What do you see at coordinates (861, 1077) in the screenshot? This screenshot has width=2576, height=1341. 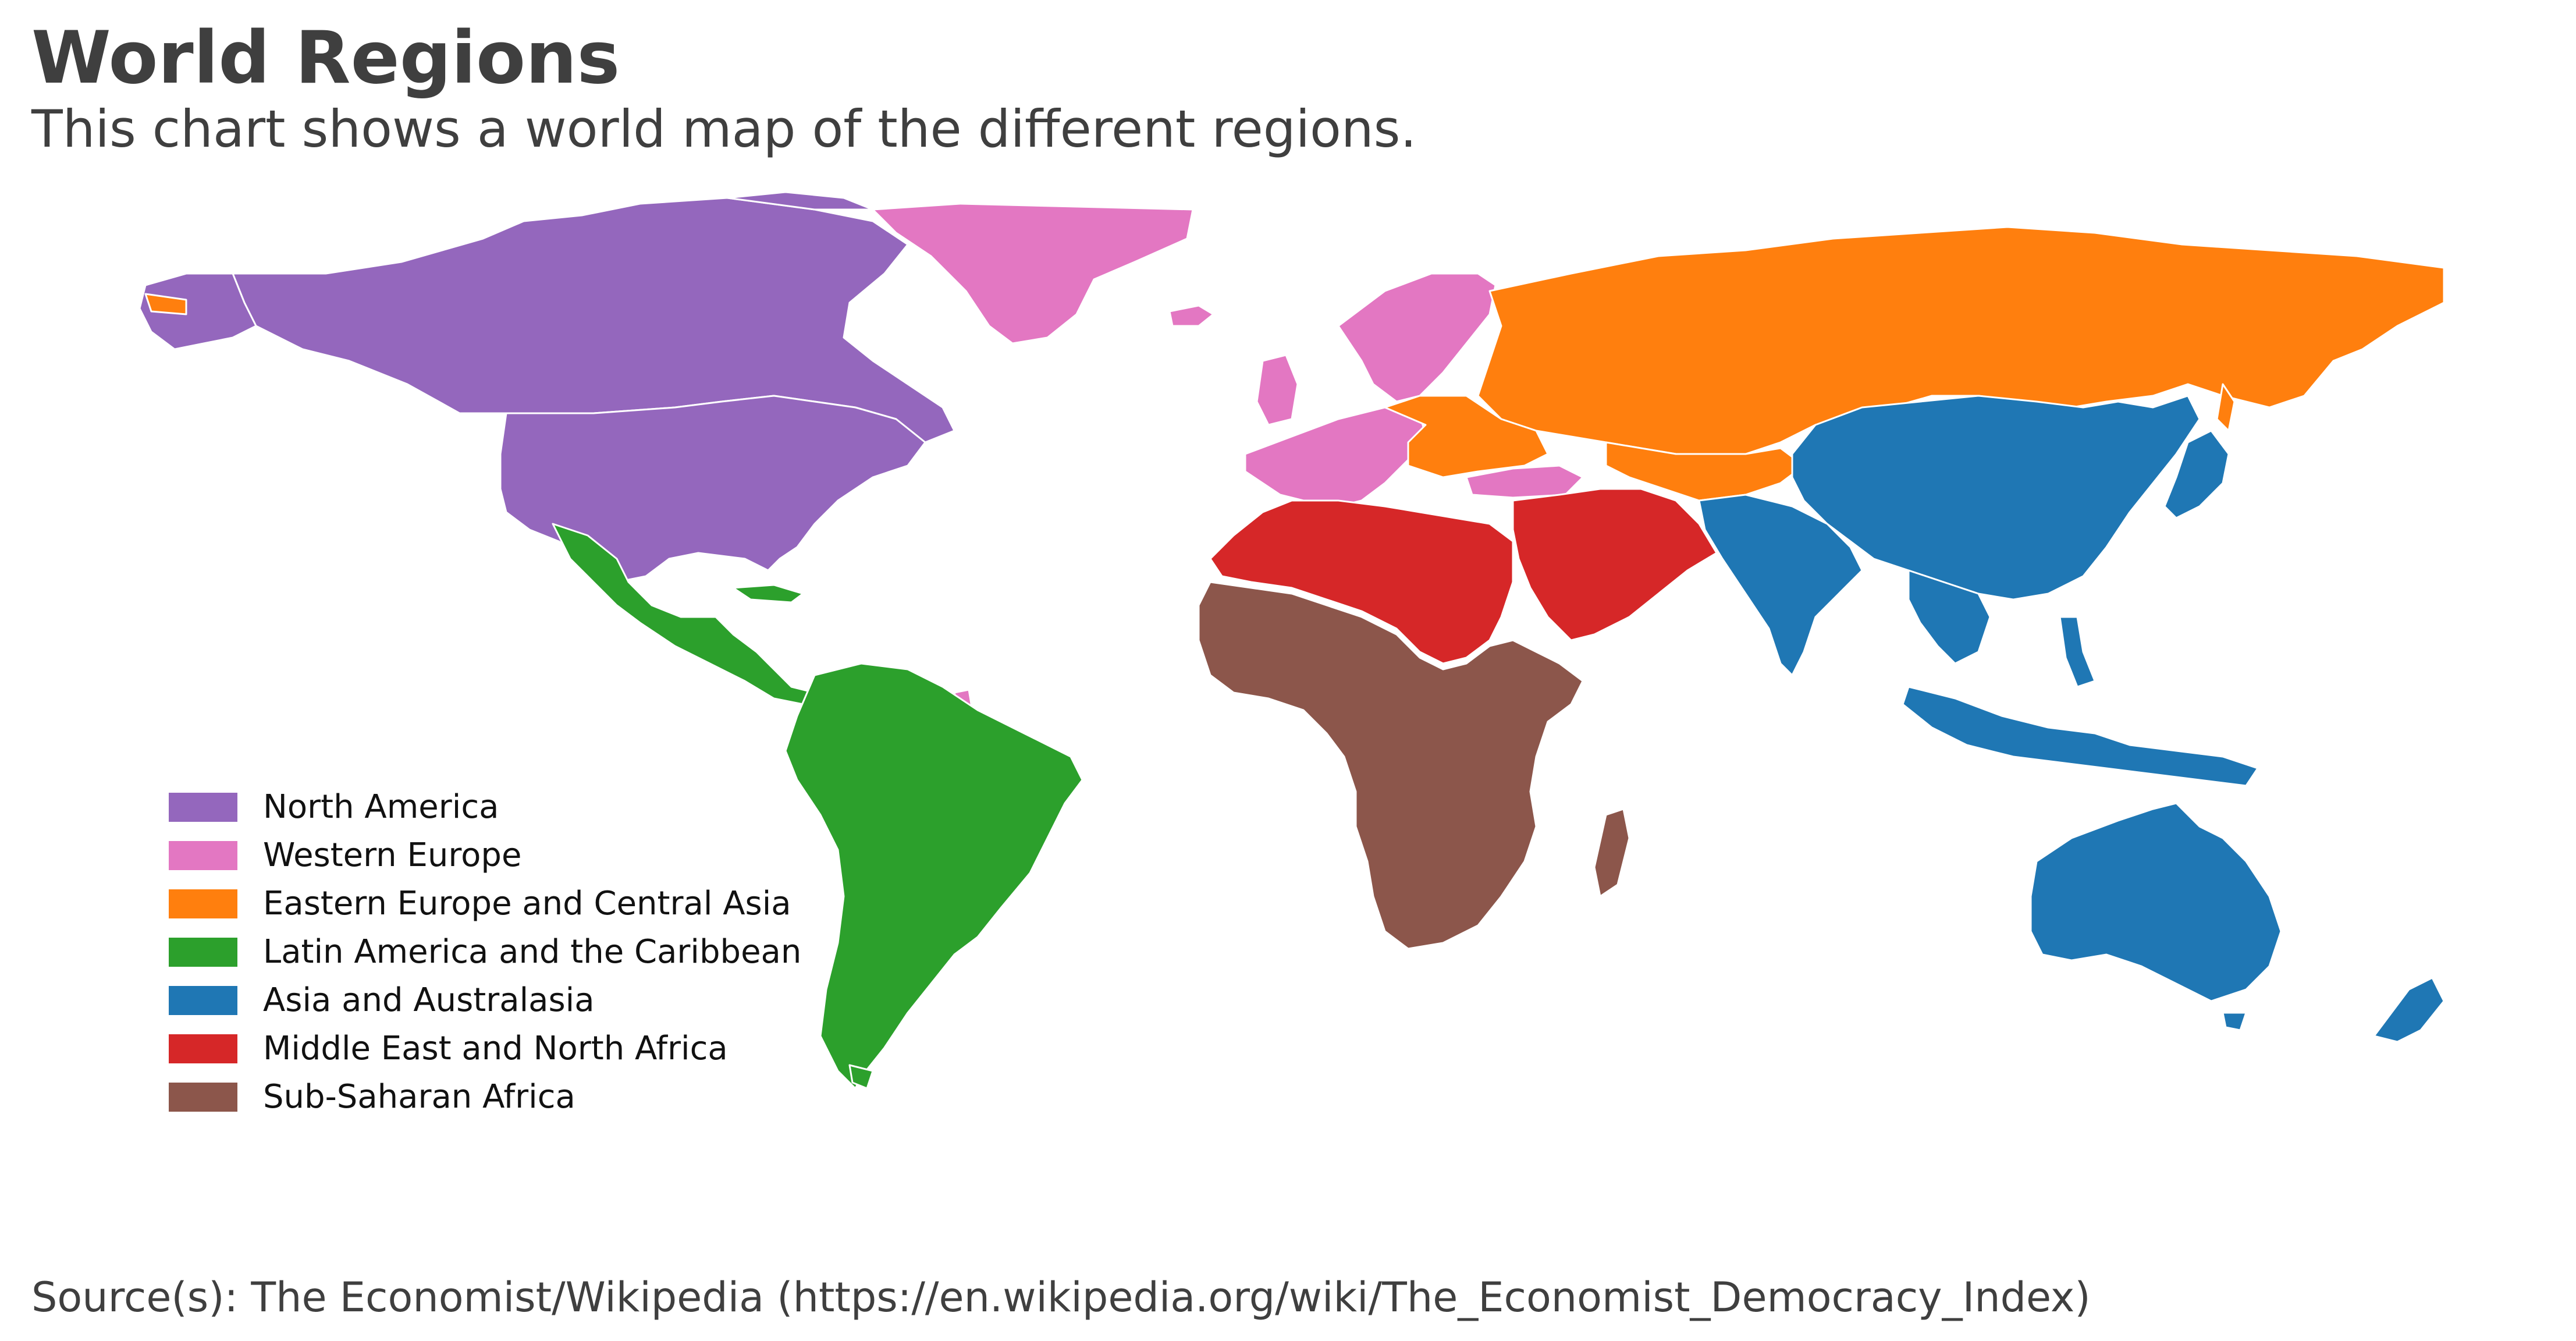 I see `tierra-del-fuego-shape` at bounding box center [861, 1077].